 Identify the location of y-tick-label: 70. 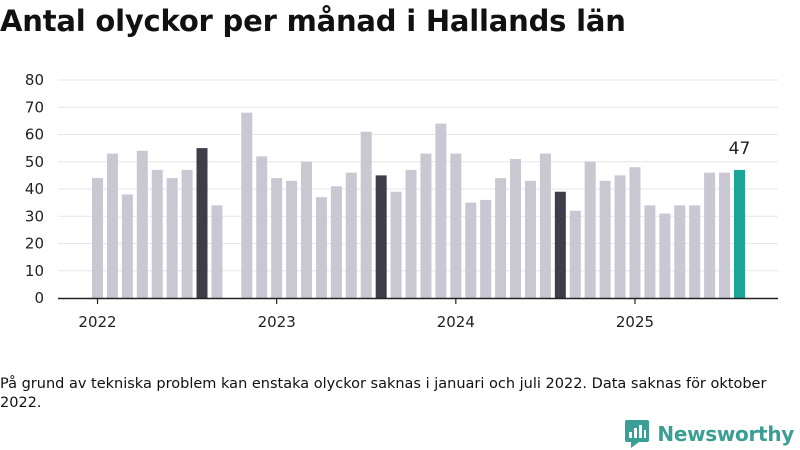
(34, 107).